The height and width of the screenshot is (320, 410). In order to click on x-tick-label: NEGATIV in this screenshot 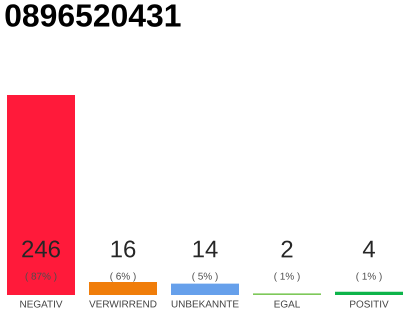, I will do `click(41, 304)`.